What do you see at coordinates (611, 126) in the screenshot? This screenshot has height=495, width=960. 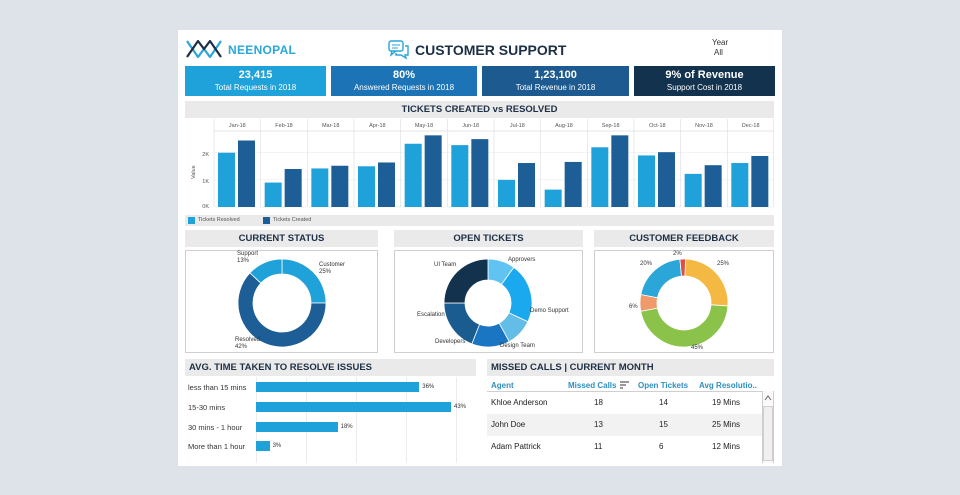 I see `month-label: Sep-18` at bounding box center [611, 126].